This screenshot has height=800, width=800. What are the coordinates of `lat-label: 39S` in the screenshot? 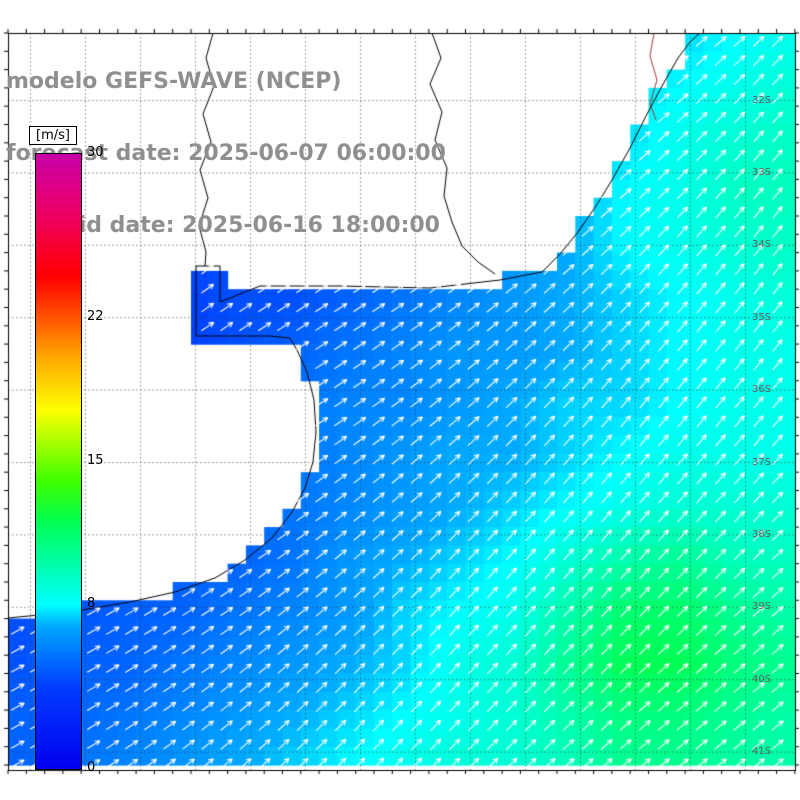 It's located at (762, 607).